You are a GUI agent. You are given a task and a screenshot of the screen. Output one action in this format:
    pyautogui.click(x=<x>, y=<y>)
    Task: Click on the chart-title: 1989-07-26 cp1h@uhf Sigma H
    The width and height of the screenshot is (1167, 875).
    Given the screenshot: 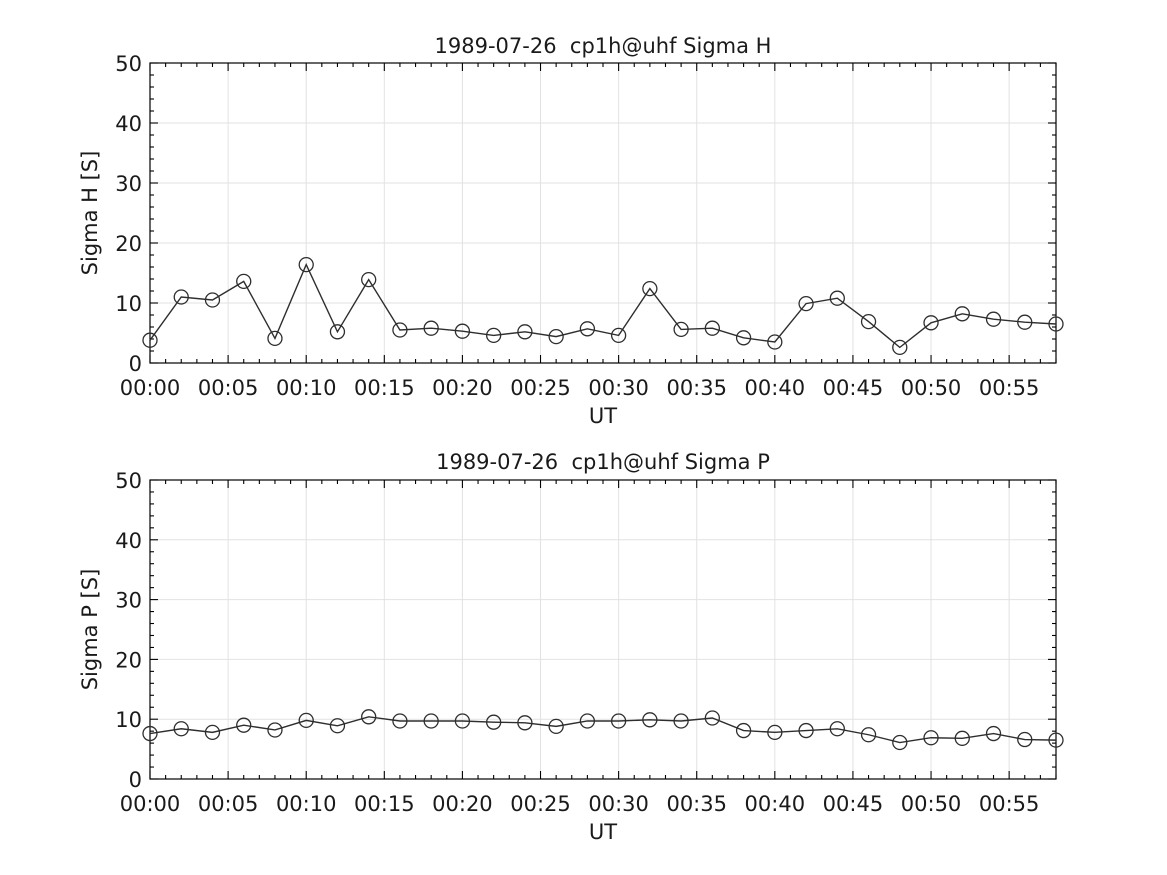 What is the action you would take?
    pyautogui.click(x=603, y=46)
    